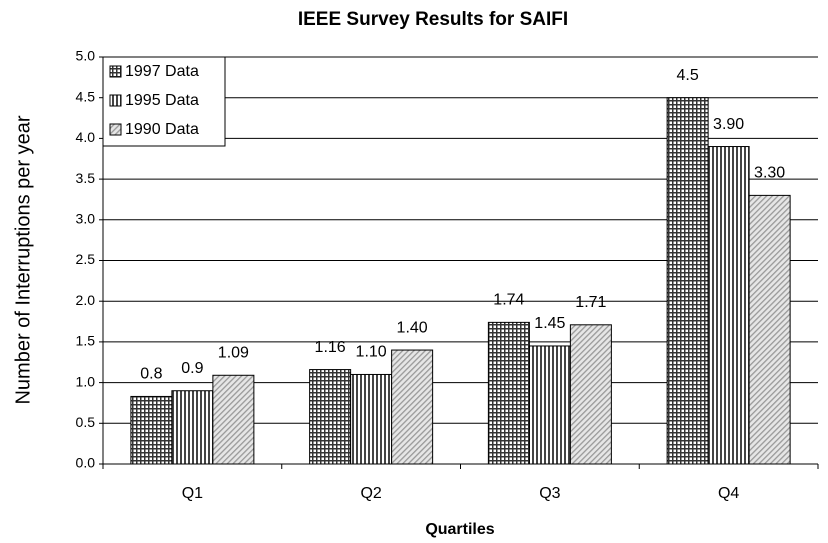 The width and height of the screenshot is (828, 543). What do you see at coordinates (151, 374) in the screenshot?
I see `data-label: 0.8` at bounding box center [151, 374].